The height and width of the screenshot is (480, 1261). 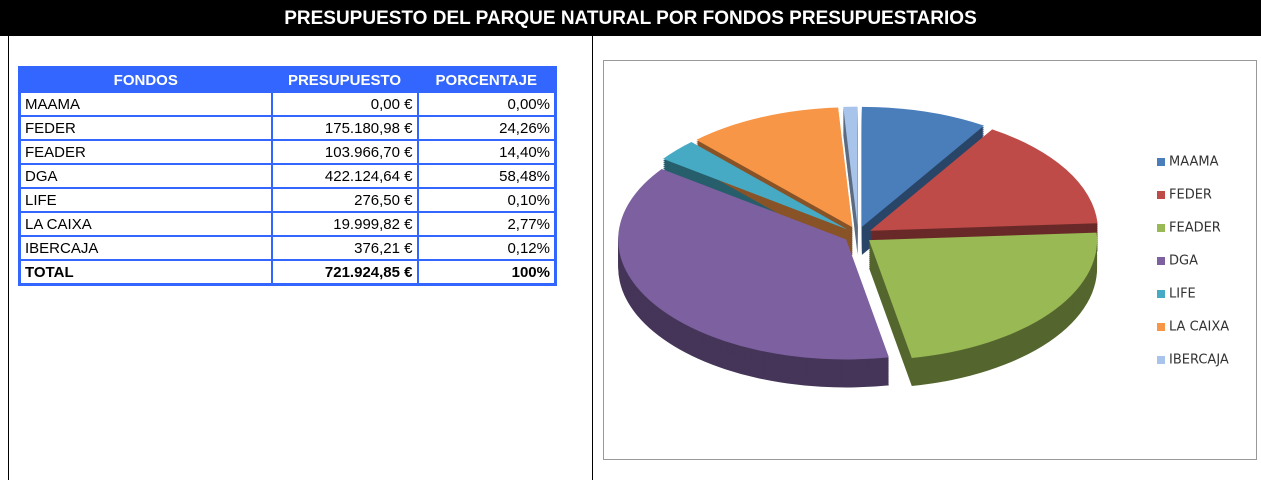 I want to click on row: MAAMA 0,00 €0,00%, so click(x=287, y=104).